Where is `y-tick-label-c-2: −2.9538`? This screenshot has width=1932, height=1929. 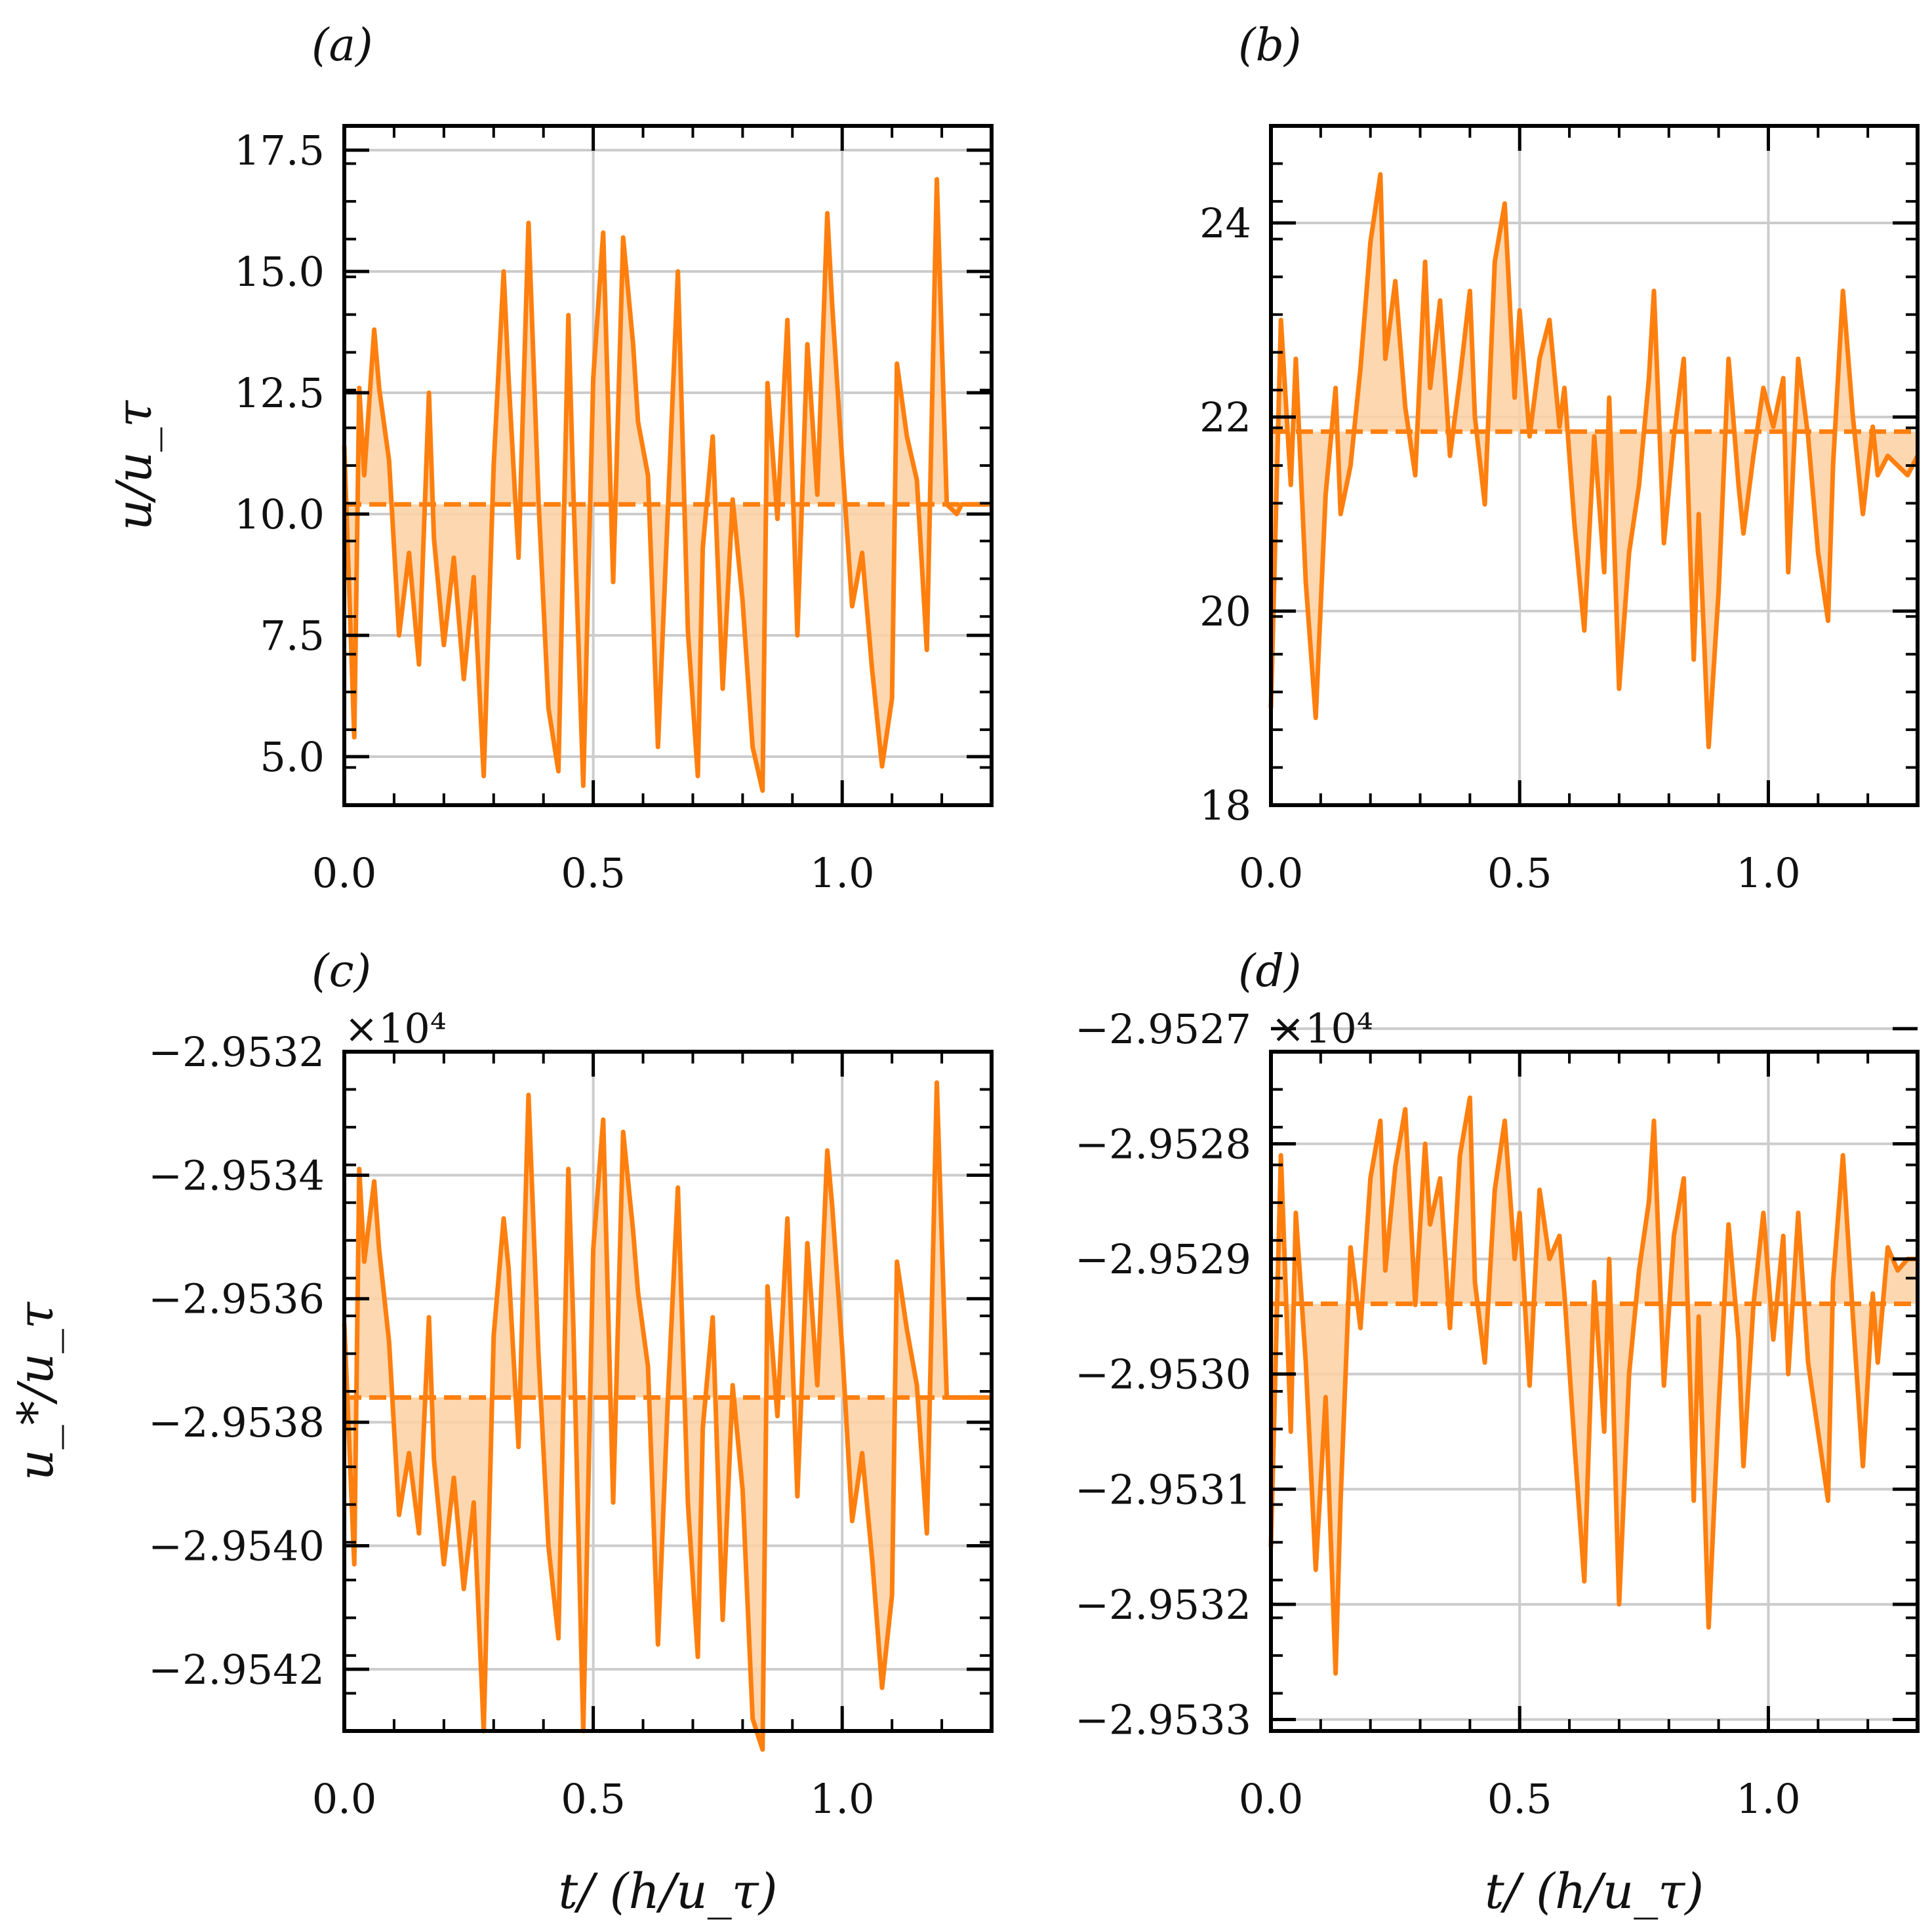
y-tick-label-c-2: −2.9538 is located at coordinates (236, 1422).